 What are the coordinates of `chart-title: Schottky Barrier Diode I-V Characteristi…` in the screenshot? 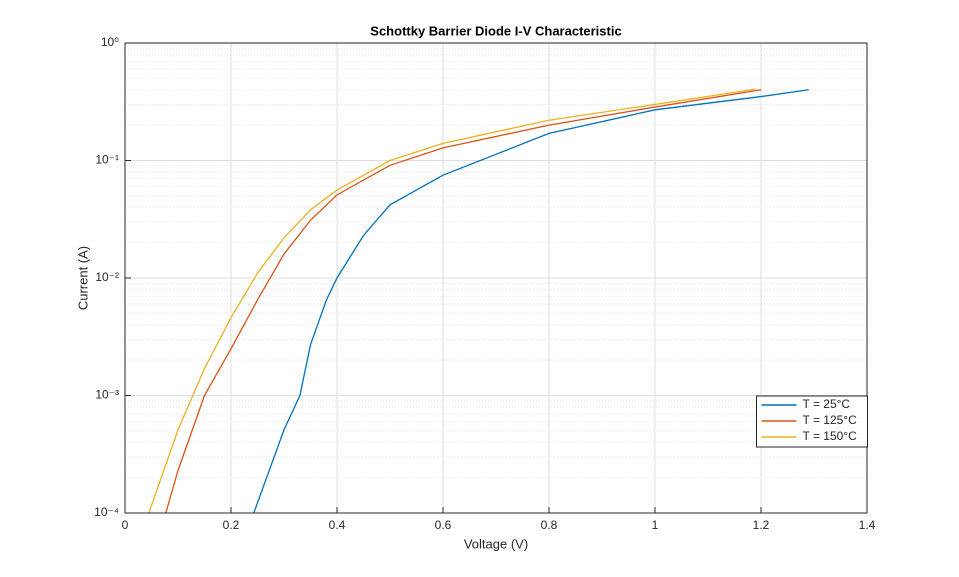 It's located at (495, 30).